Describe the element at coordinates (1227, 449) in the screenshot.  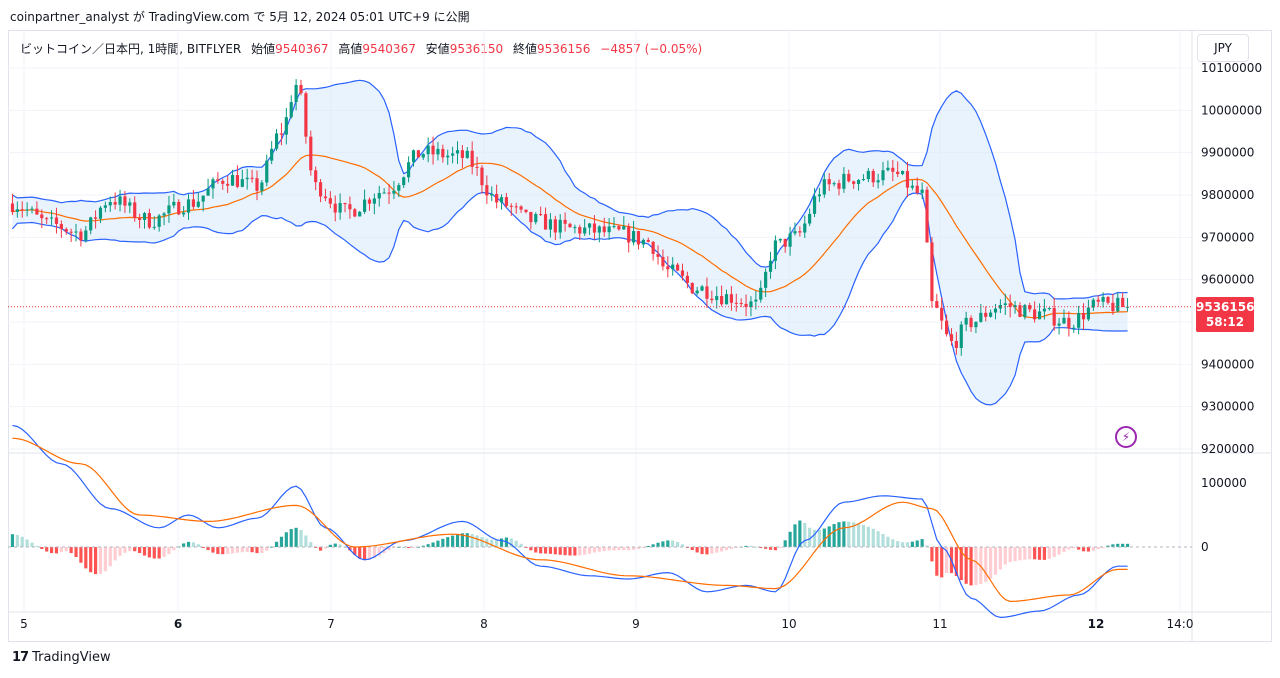
I see `price-axis-label: 9200000` at that location.